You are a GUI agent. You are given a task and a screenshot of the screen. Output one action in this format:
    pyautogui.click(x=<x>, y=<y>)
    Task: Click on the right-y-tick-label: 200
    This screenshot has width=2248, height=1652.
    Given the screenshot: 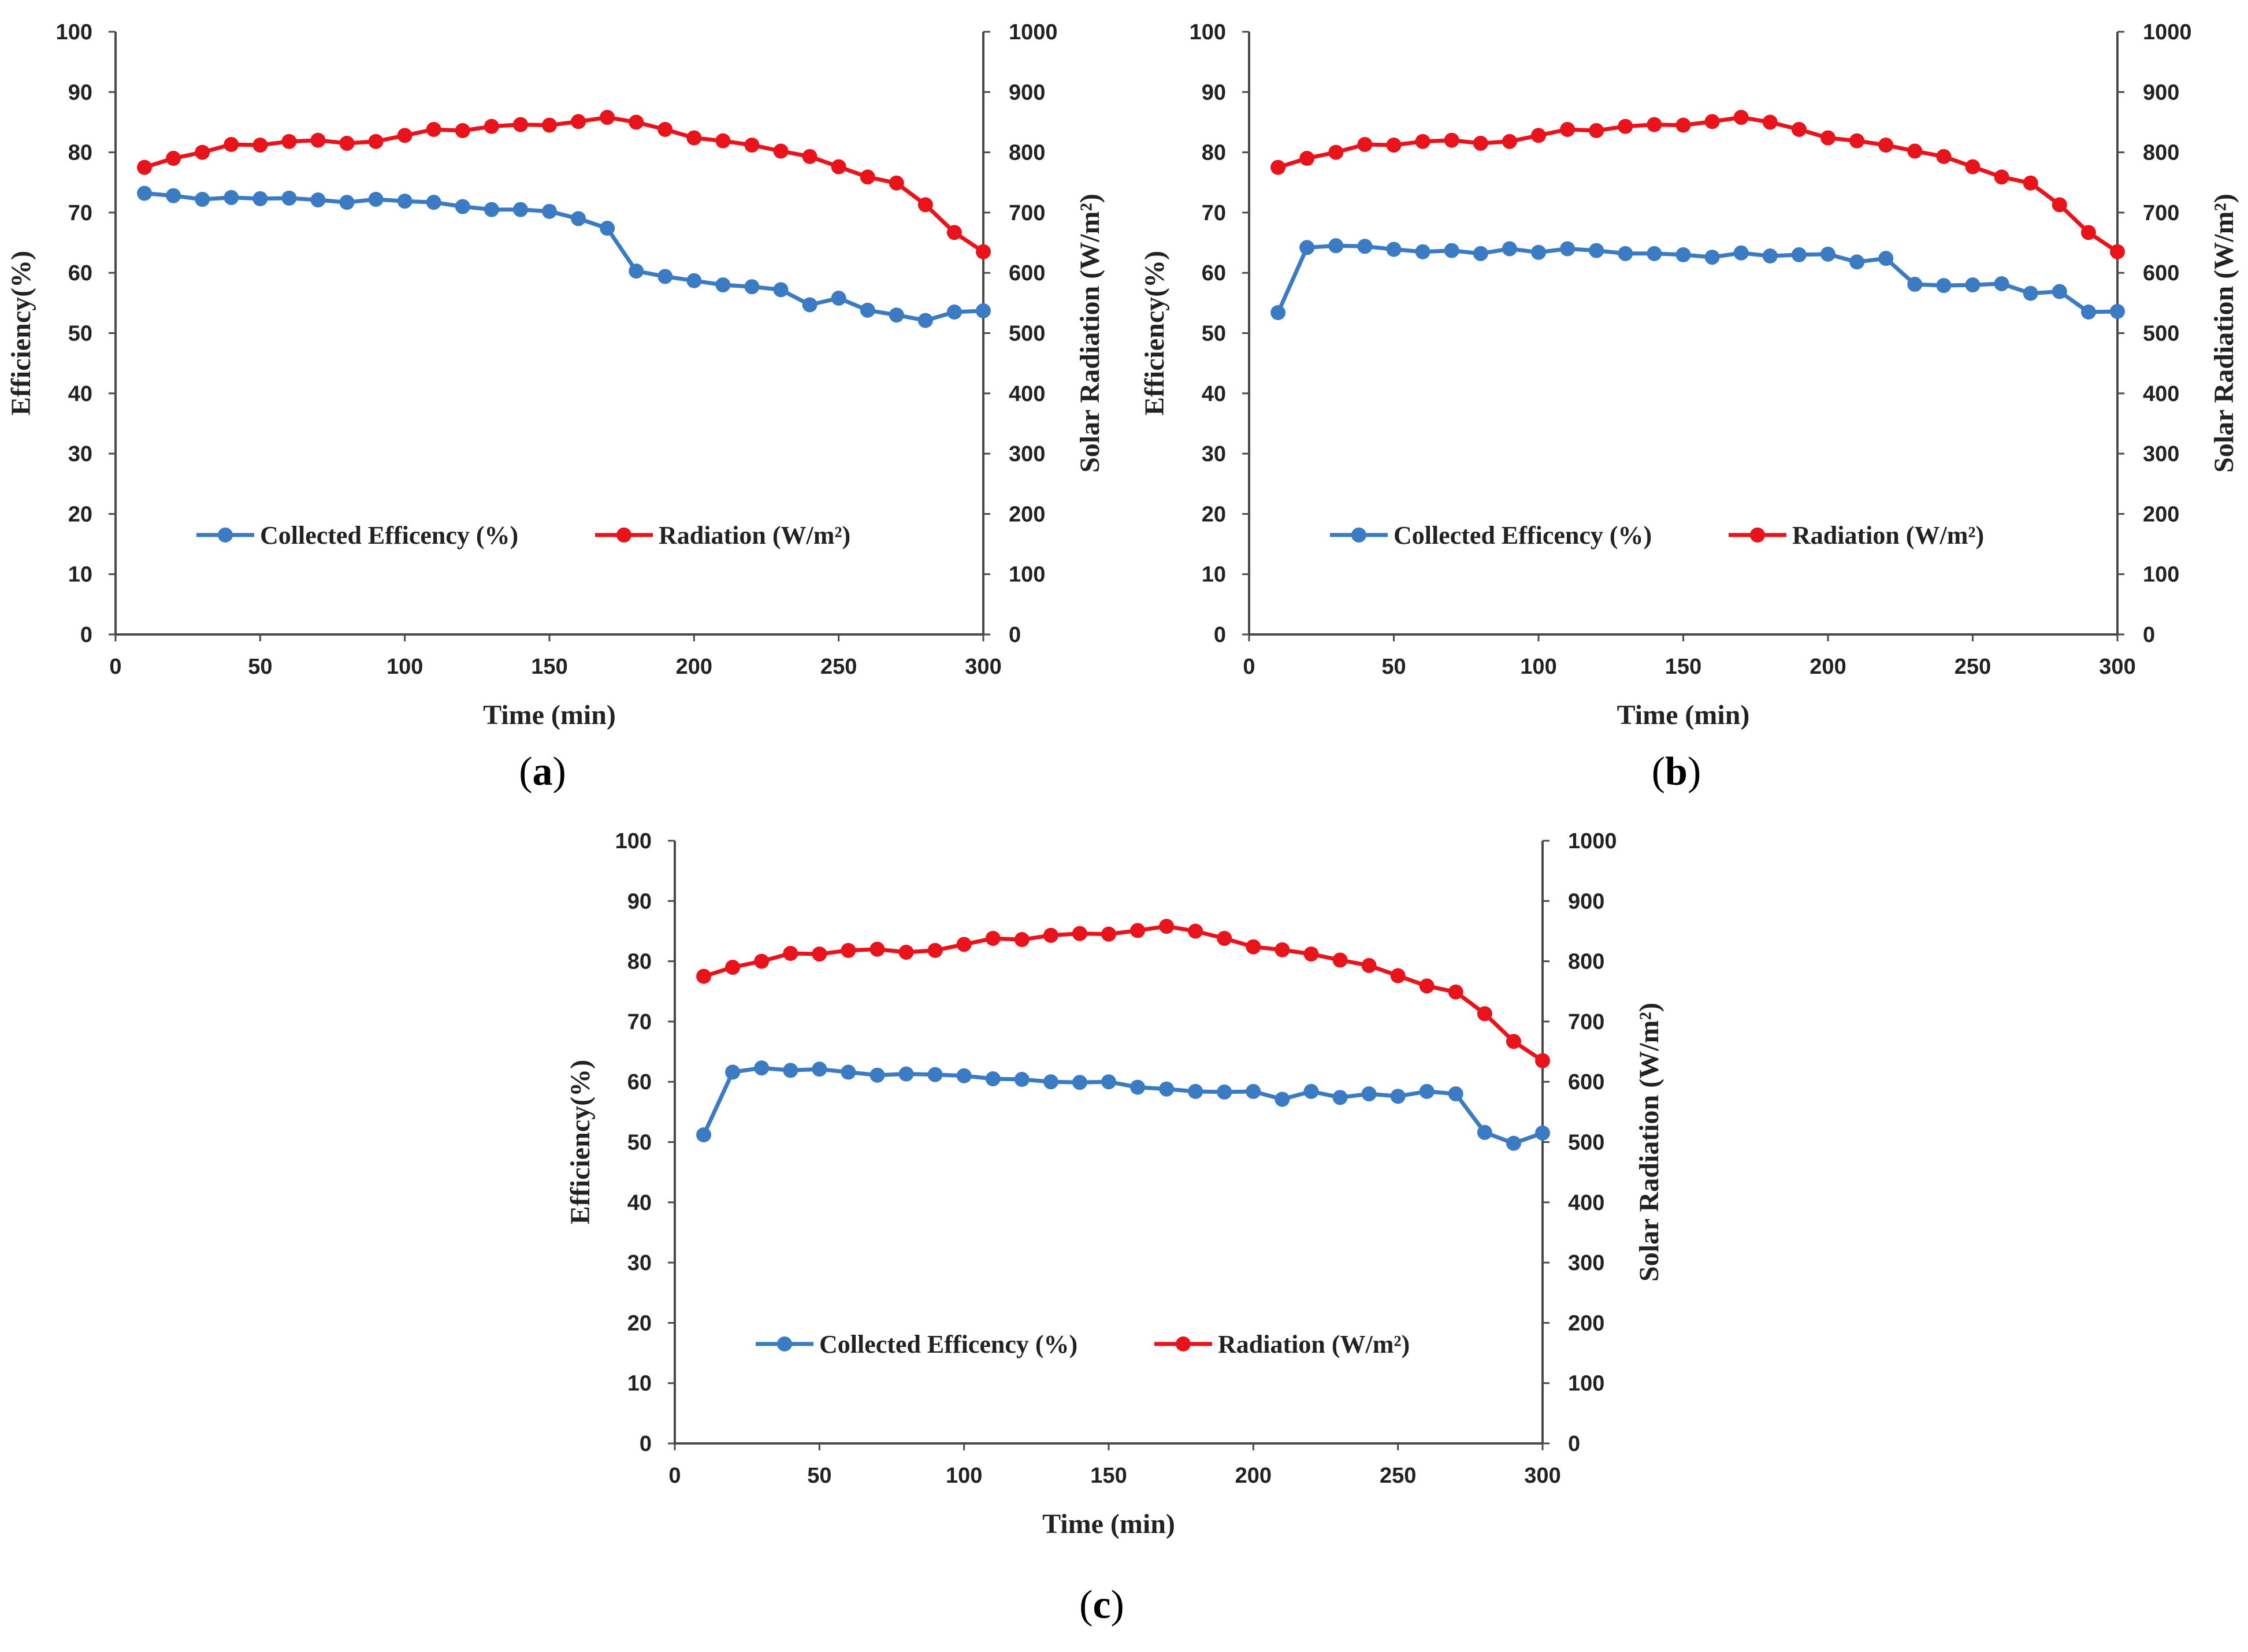 What is the action you would take?
    pyautogui.click(x=2161, y=514)
    